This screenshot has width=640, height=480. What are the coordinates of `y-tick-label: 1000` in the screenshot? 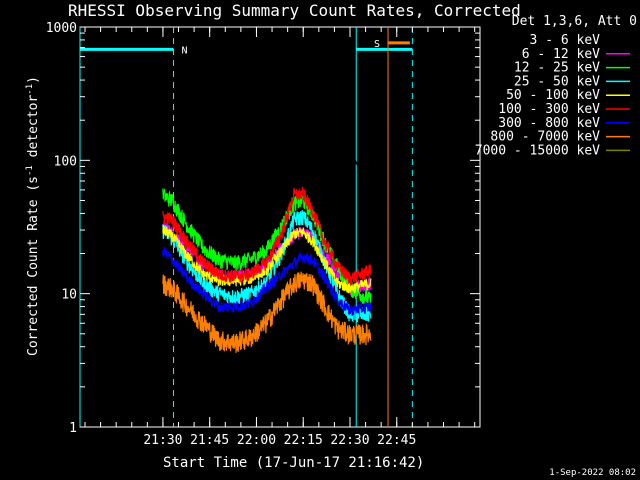 It's located at (61, 28).